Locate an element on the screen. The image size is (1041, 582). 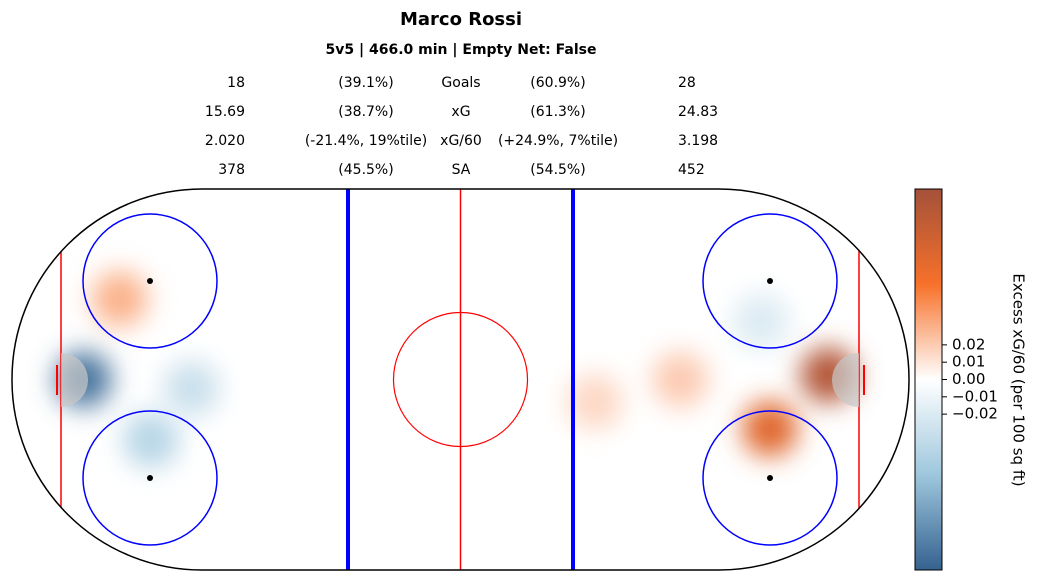
colorbar-tick-label: 0.00 is located at coordinates (968, 379).